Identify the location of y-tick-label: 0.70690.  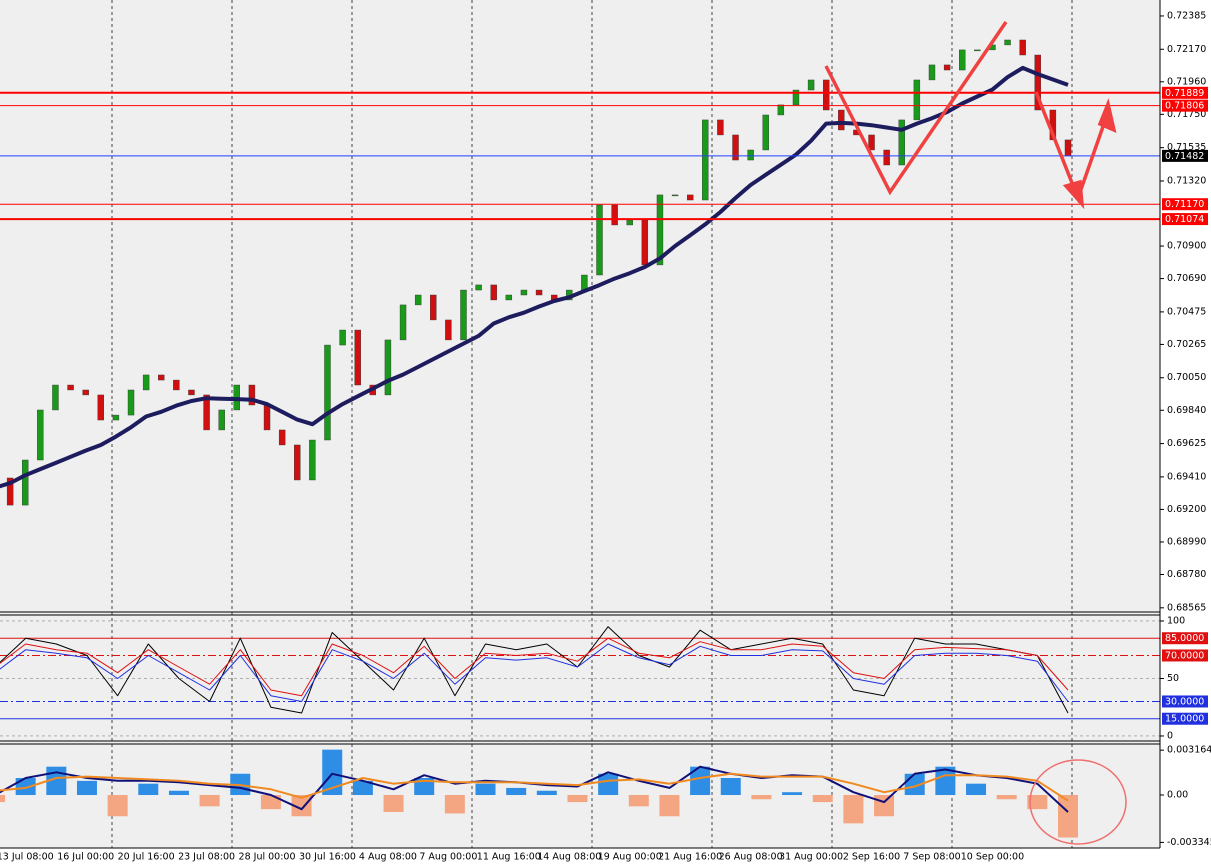
(1186, 278).